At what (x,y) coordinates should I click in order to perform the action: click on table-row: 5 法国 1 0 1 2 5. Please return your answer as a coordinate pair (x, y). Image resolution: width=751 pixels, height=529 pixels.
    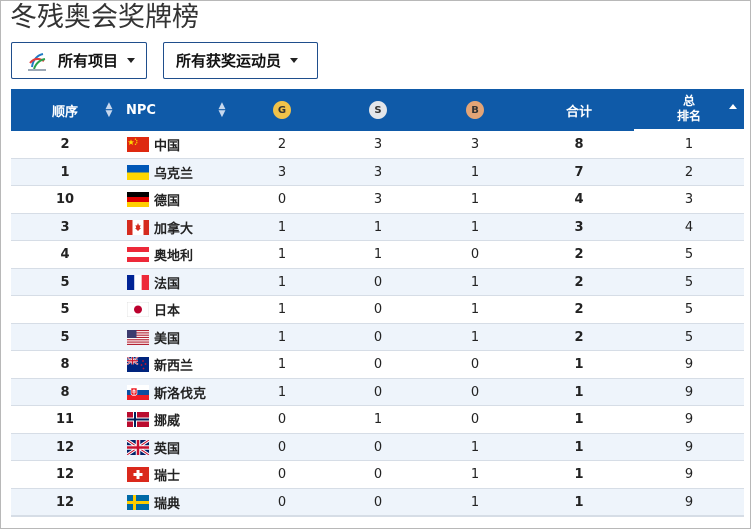
    Looking at the image, I should click on (377, 282).